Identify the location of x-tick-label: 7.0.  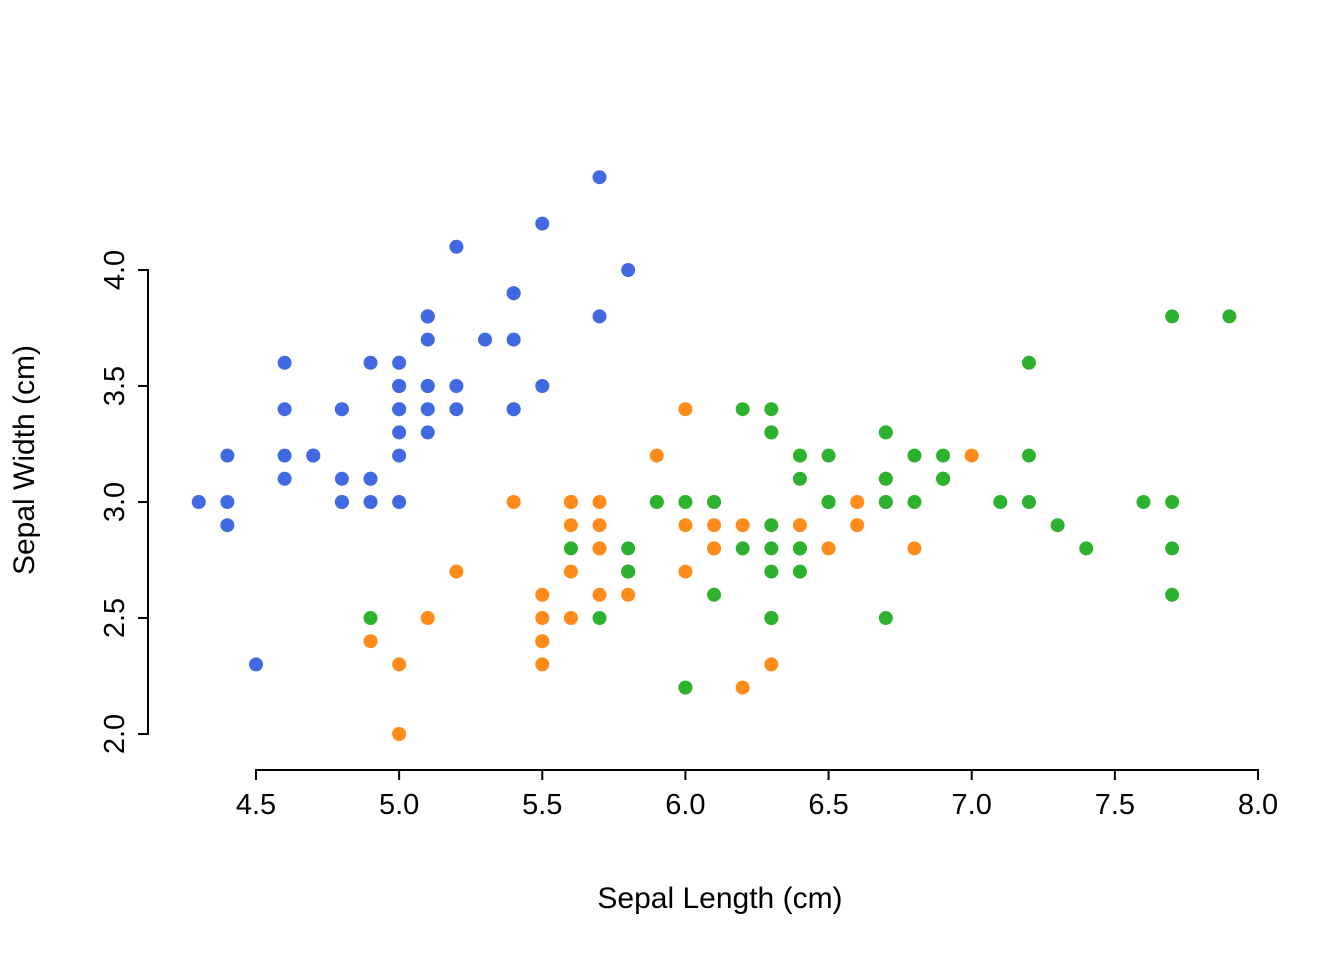
(972, 805).